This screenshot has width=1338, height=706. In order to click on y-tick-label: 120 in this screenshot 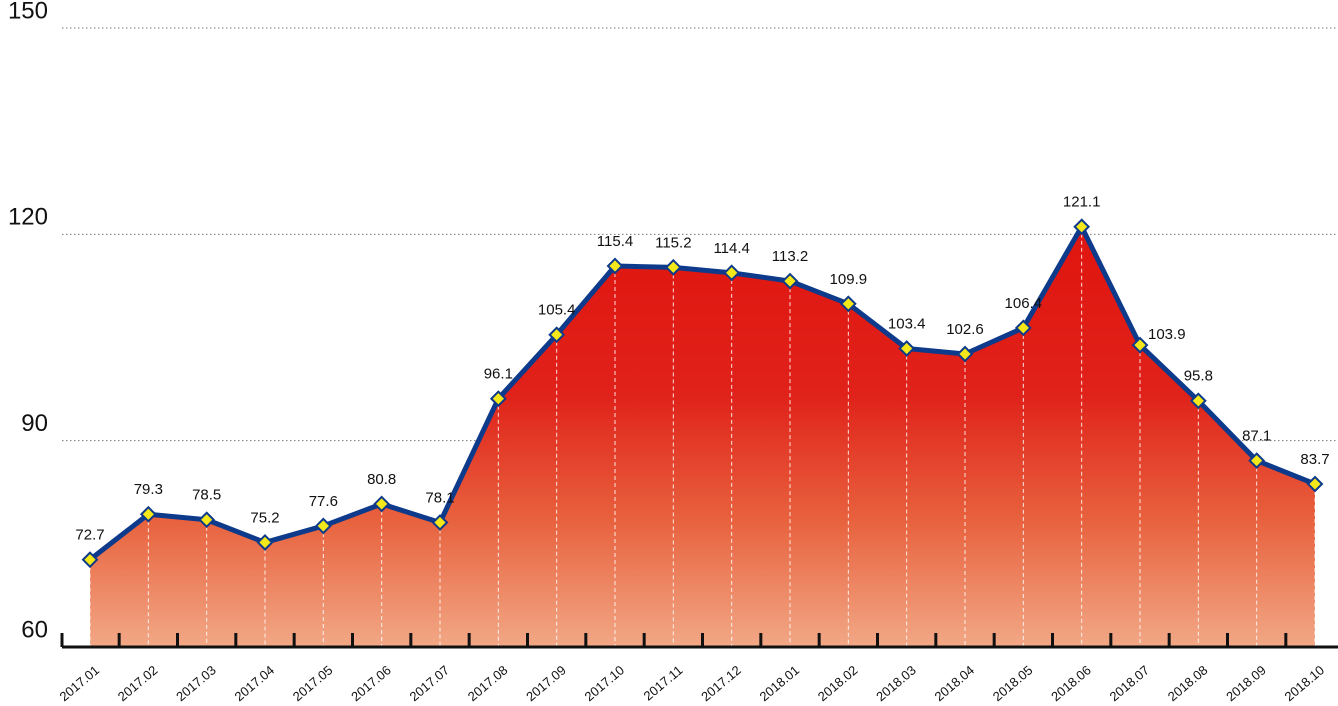, I will do `click(28, 217)`.